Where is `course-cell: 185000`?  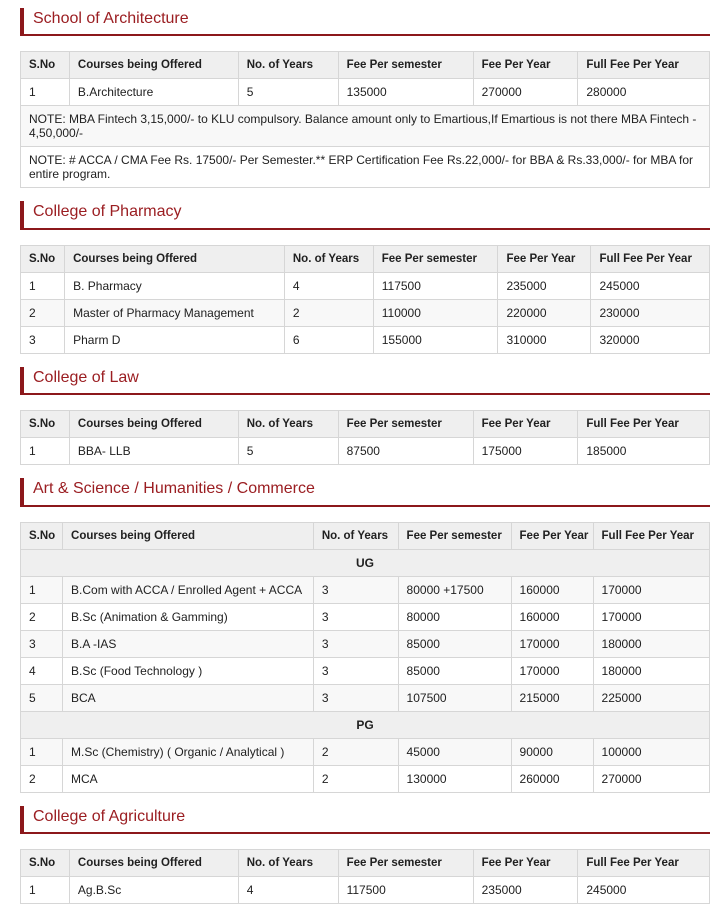 course-cell: 185000 is located at coordinates (643, 451).